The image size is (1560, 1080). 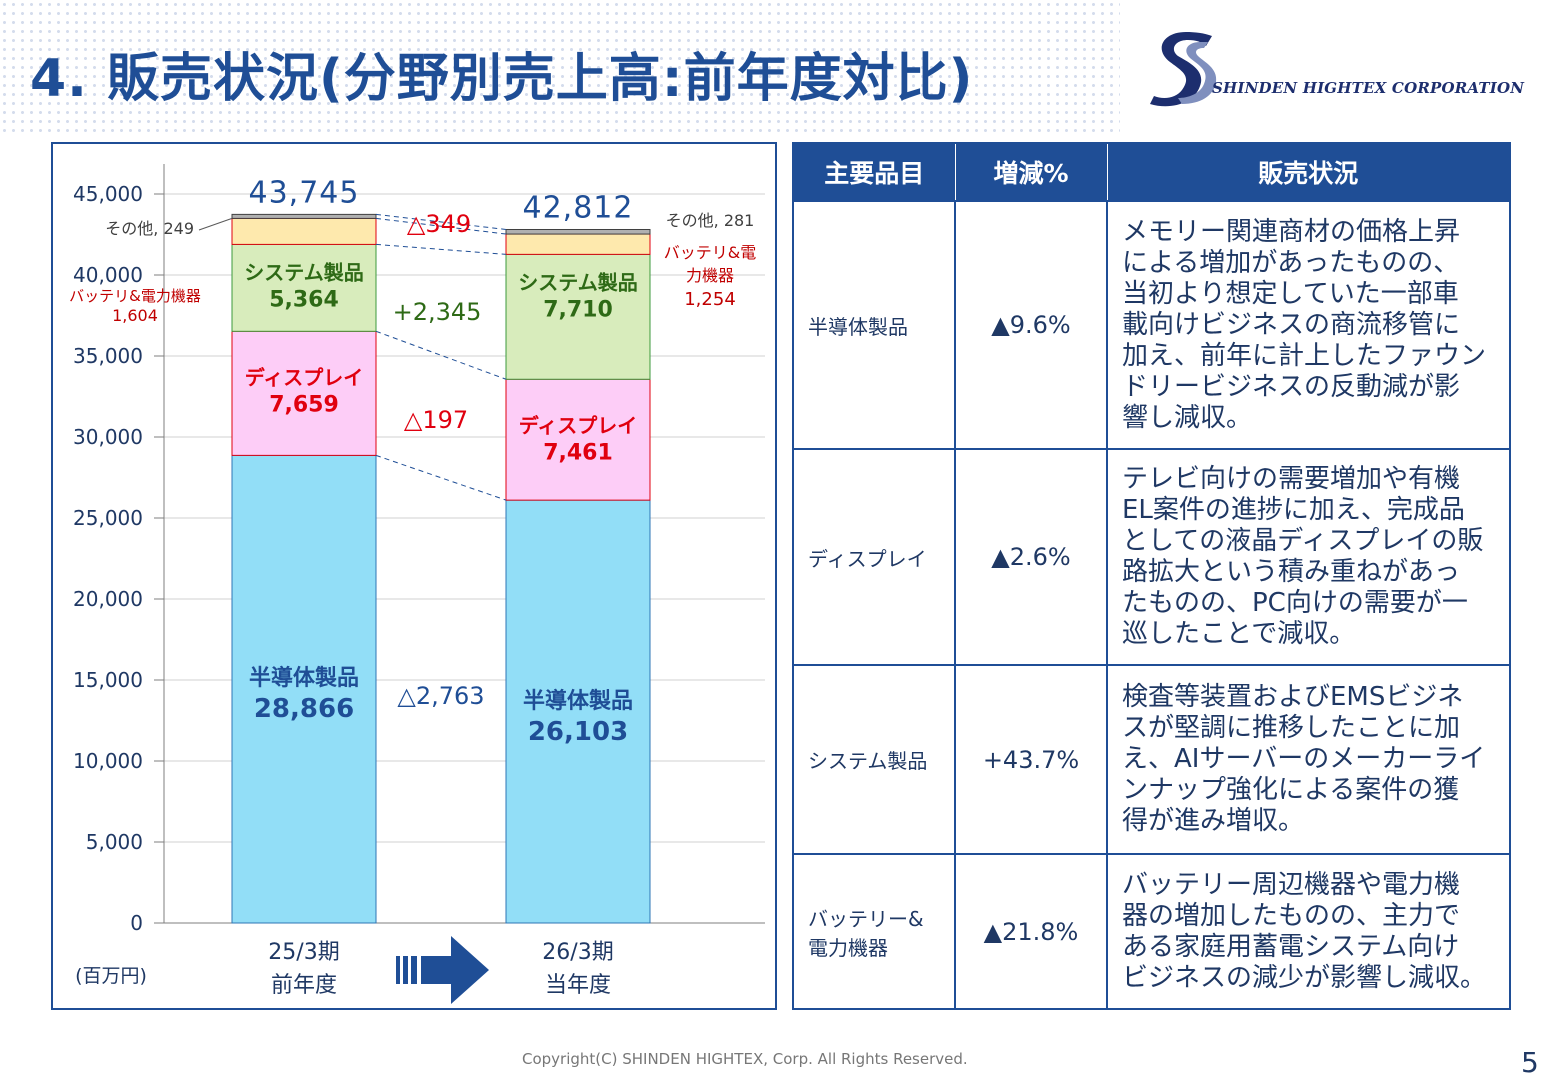 What do you see at coordinates (578, 985) in the screenshot?
I see `x-category-label: 当年度` at bounding box center [578, 985].